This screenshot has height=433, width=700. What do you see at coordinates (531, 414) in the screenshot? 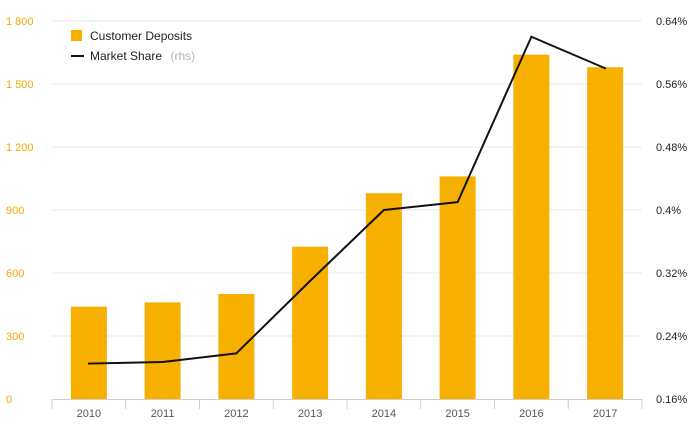
I see `x-tick-label: 2016` at bounding box center [531, 414].